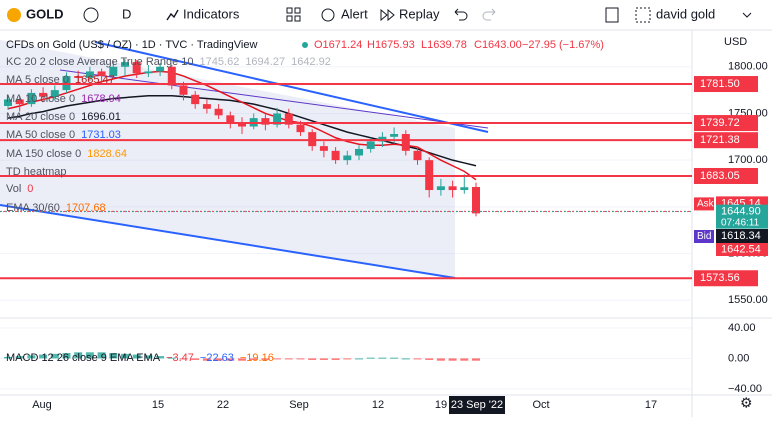 Image resolution: width=772 pixels, height=422 pixels. I want to click on bid-price: 1642.54, so click(741, 249).